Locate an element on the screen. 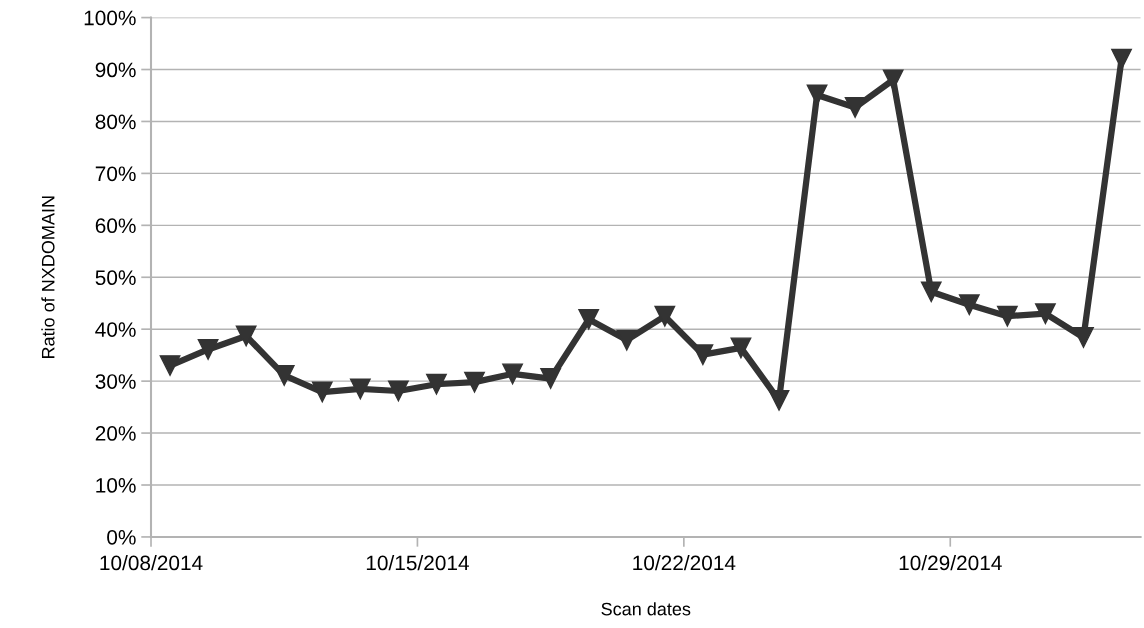 This screenshot has width=1144, height=628. y-tick-label: 100% is located at coordinates (110, 18).